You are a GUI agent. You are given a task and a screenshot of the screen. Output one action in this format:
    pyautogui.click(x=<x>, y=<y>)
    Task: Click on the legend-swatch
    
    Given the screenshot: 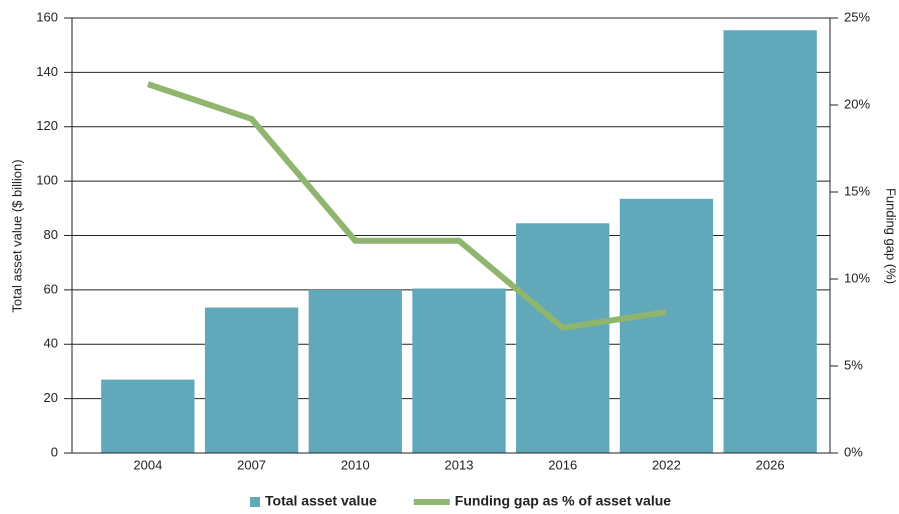 What is the action you would take?
    pyautogui.click(x=255, y=502)
    